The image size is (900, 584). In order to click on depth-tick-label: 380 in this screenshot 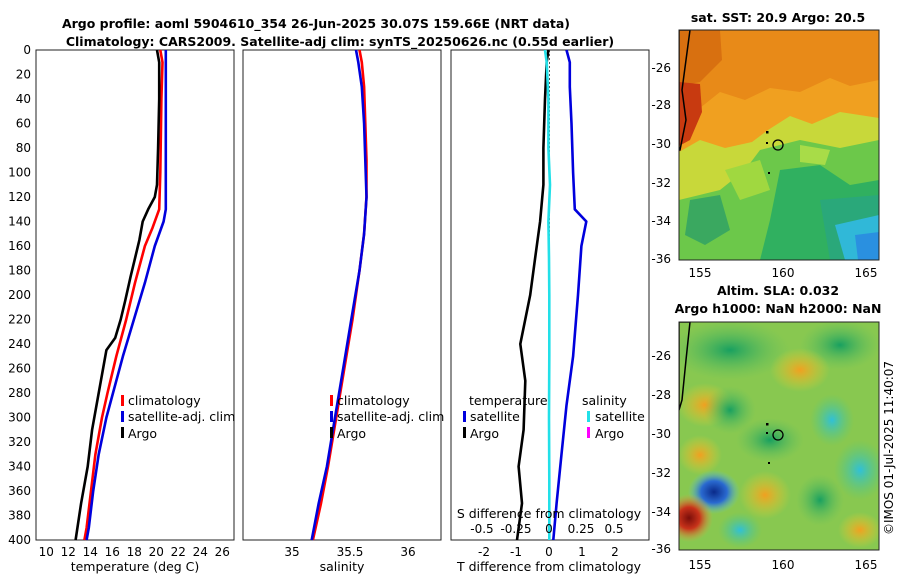, I will do `click(19, 516)`.